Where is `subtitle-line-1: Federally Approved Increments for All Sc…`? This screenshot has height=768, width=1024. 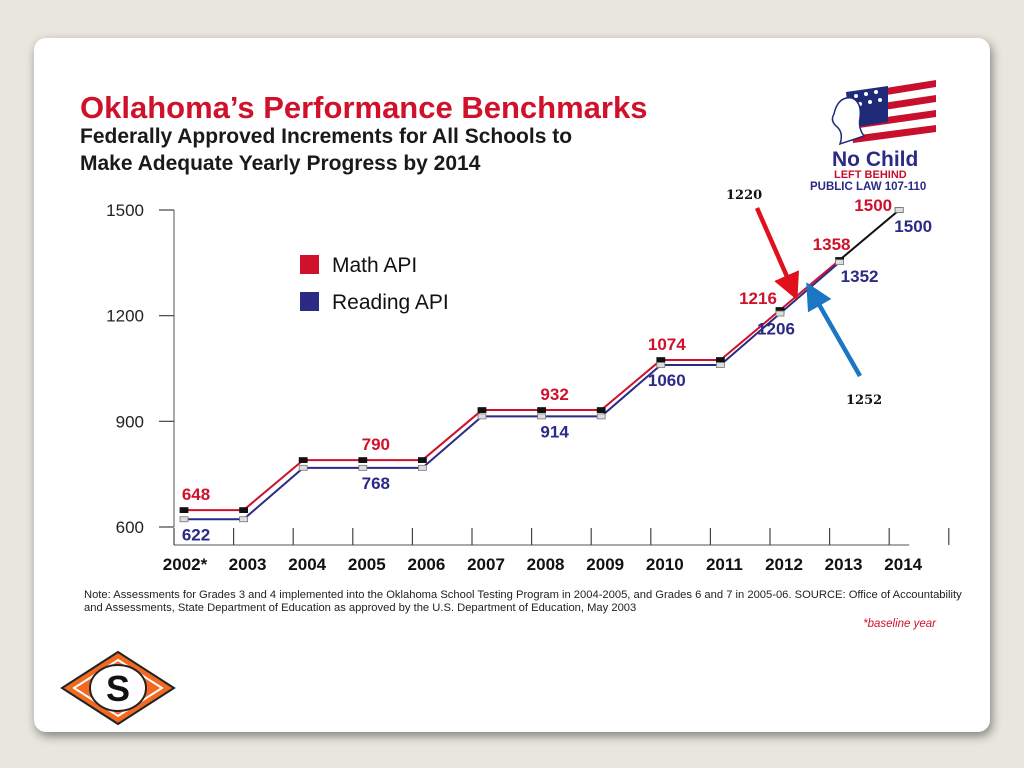
subtitle-line-1: Federally Approved Increments for All Sc… is located at coordinates (326, 136).